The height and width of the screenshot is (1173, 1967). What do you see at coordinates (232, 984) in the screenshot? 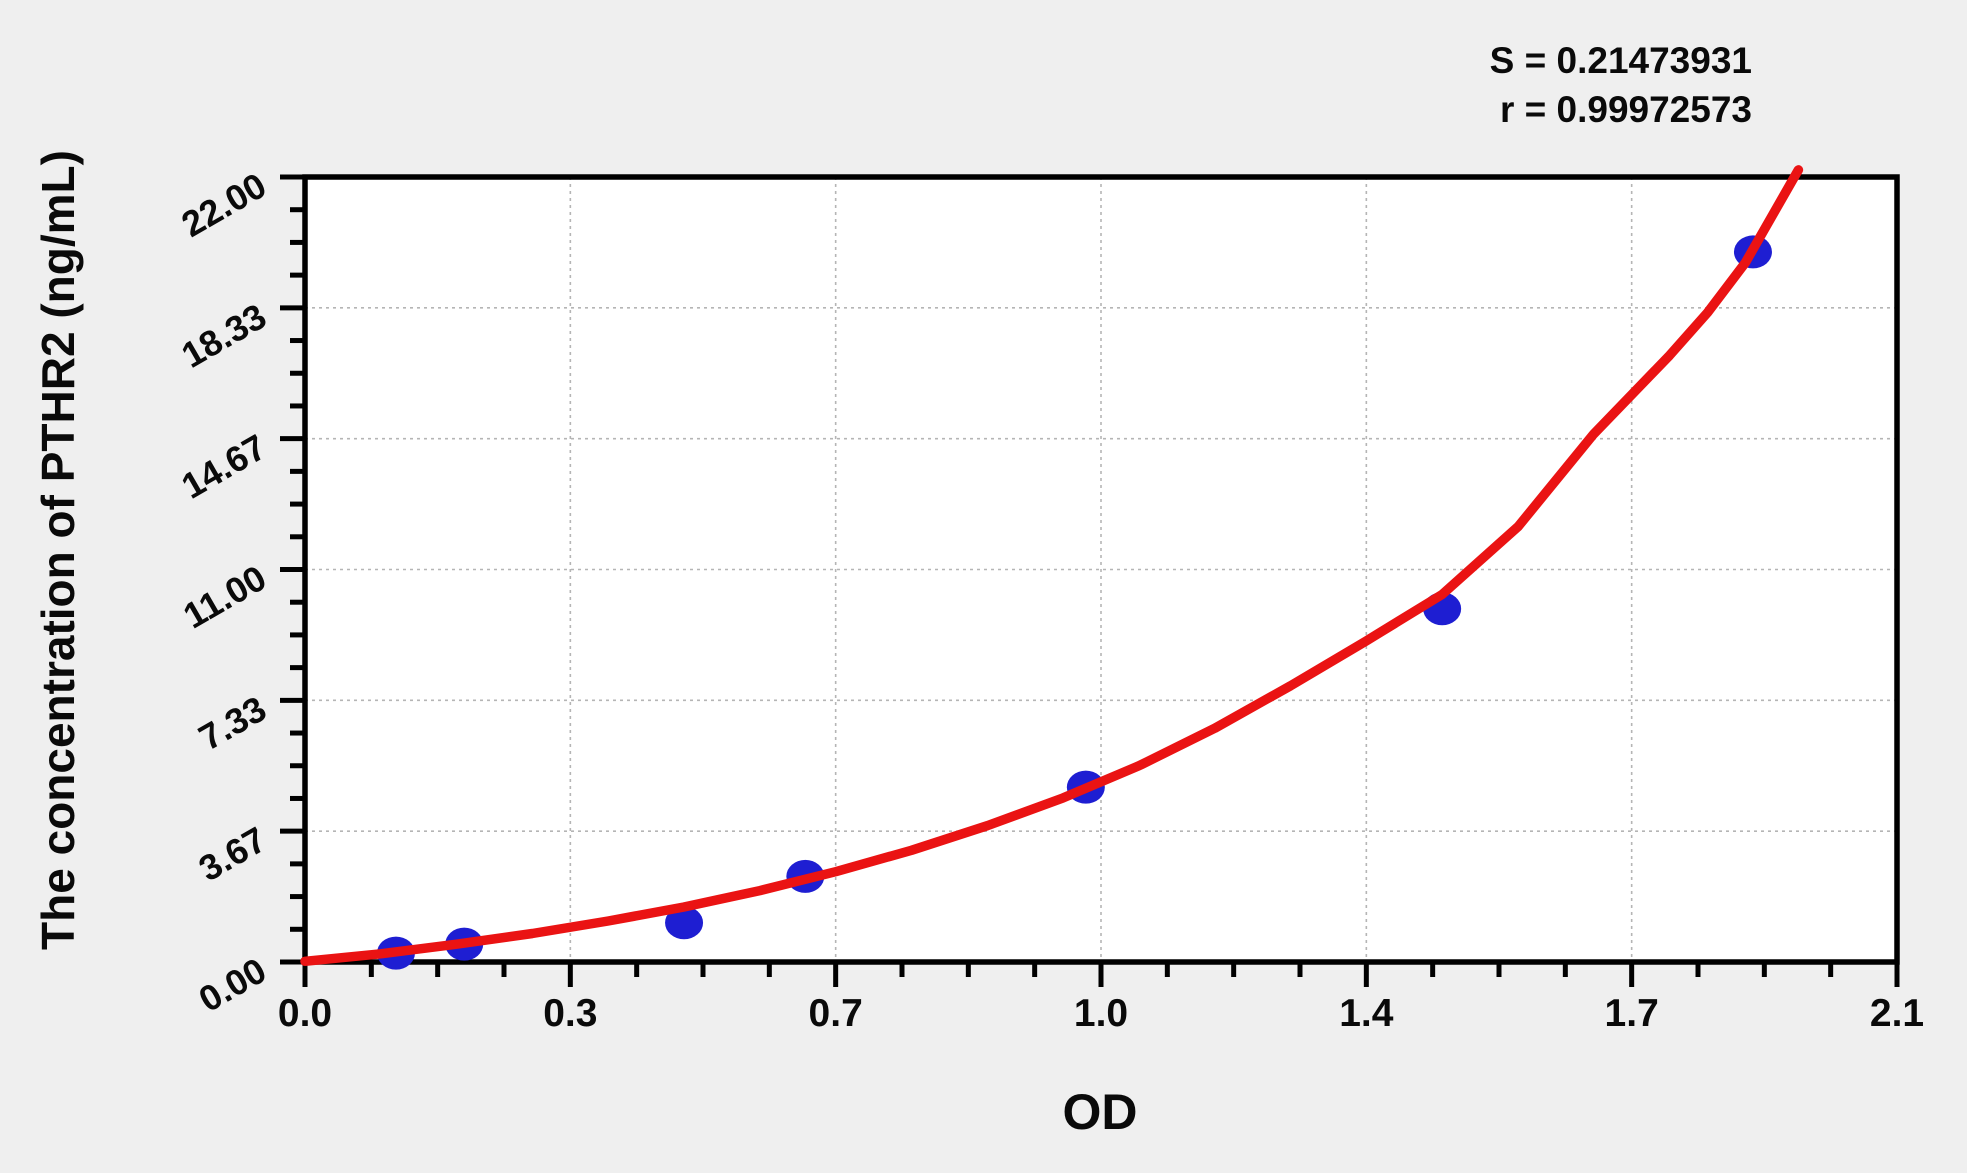
I see `y-tick-label: 0.00` at bounding box center [232, 984].